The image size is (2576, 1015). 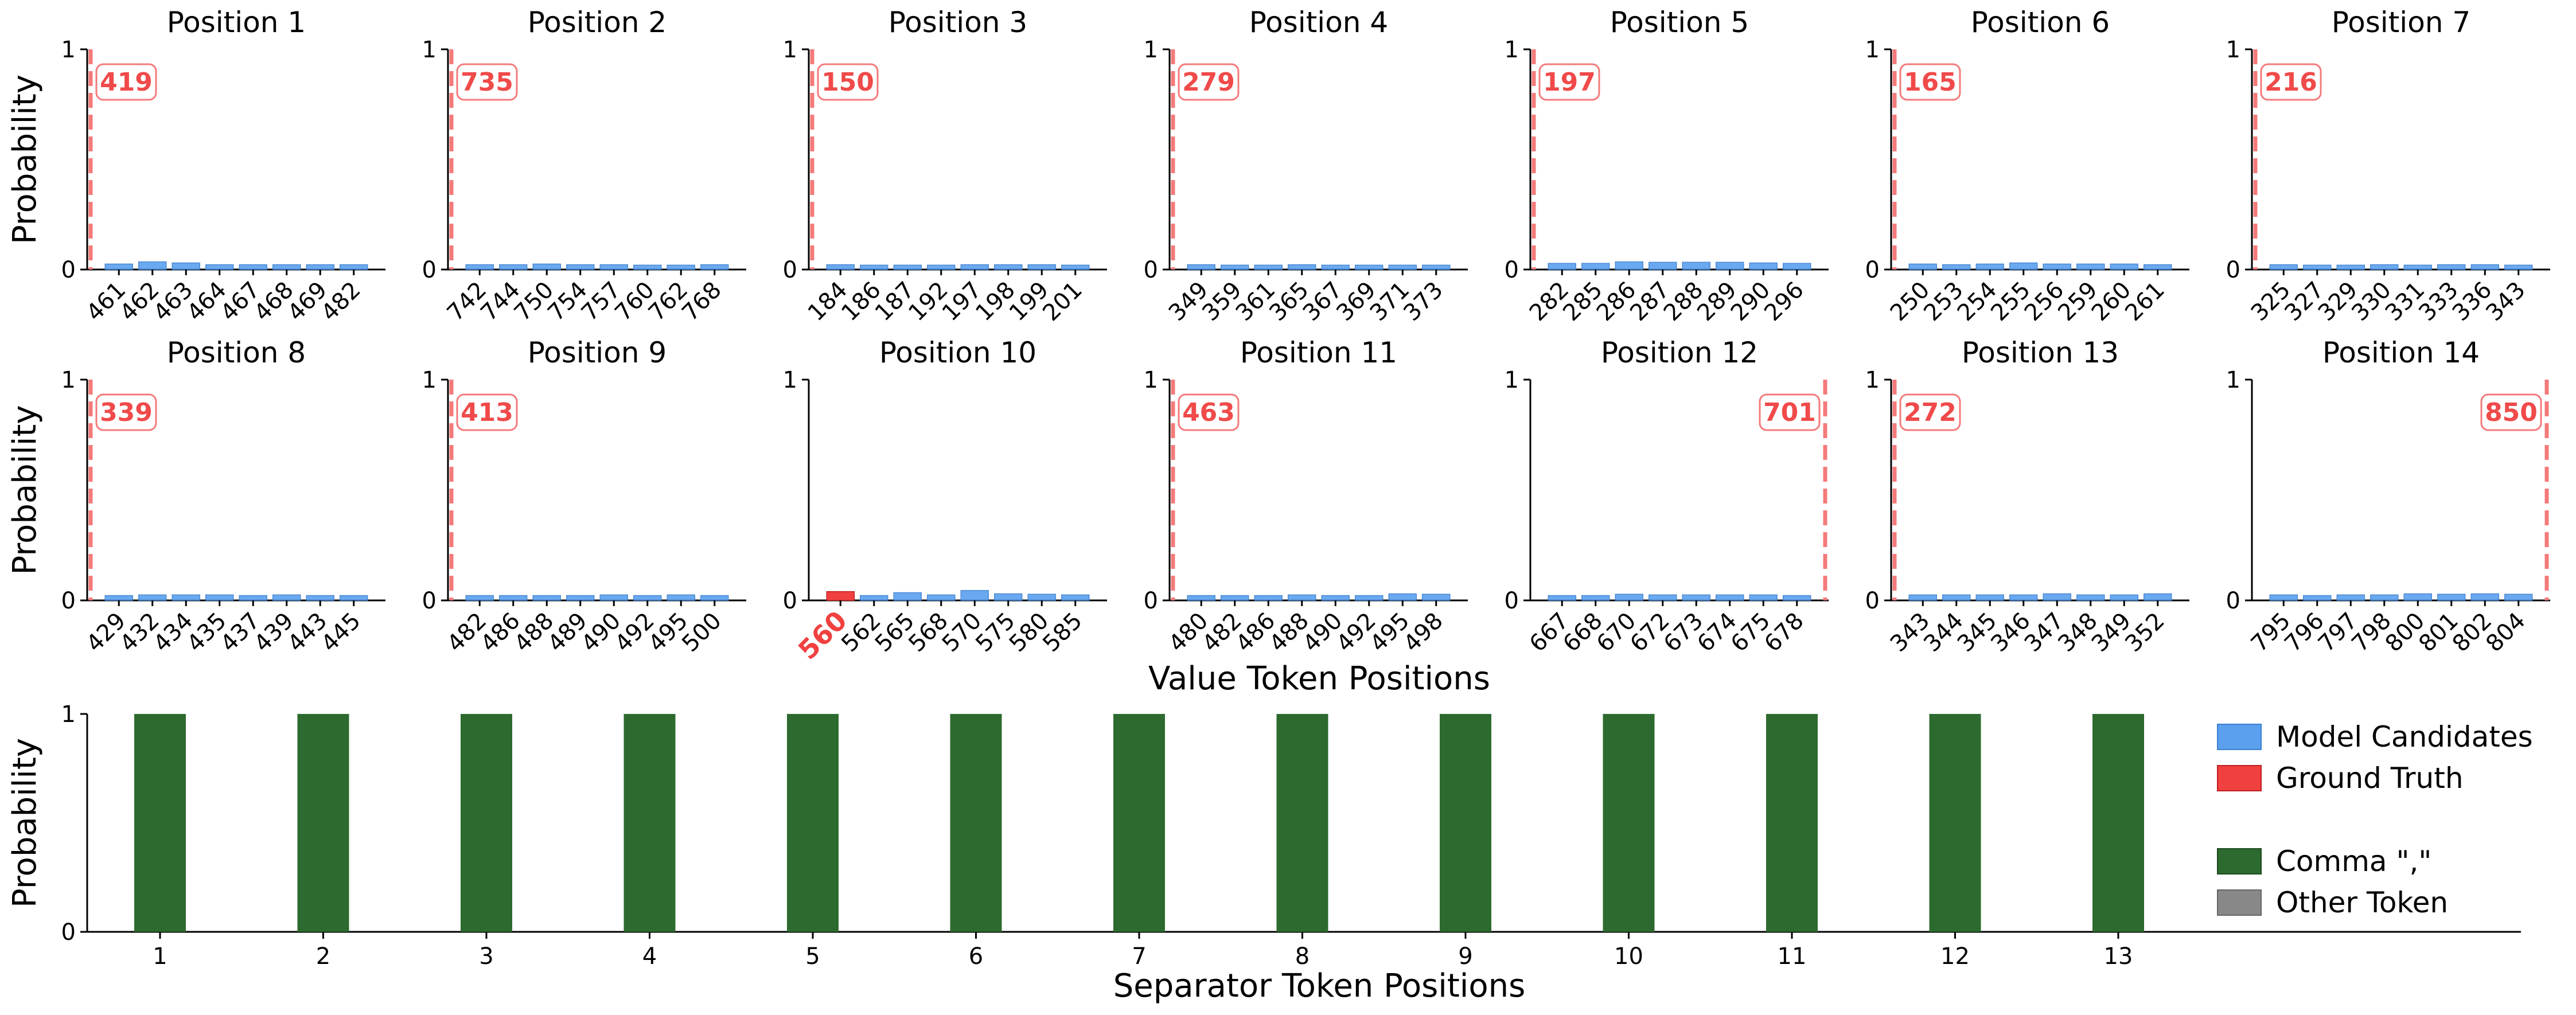 What do you see at coordinates (1955, 957) in the screenshot?
I see `x-tick-label: 12` at bounding box center [1955, 957].